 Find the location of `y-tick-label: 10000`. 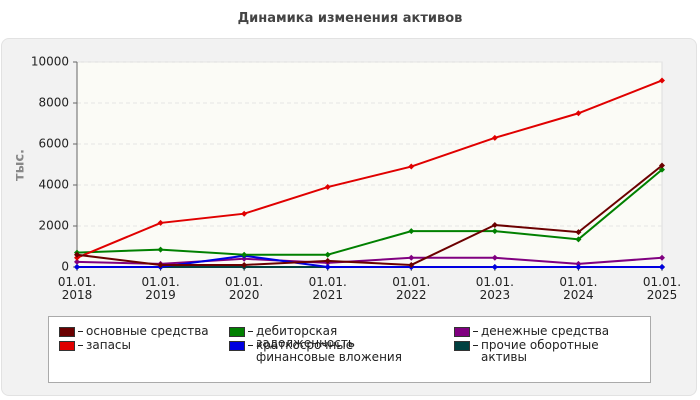

y-tick-label: 10000 is located at coordinates (50, 62).